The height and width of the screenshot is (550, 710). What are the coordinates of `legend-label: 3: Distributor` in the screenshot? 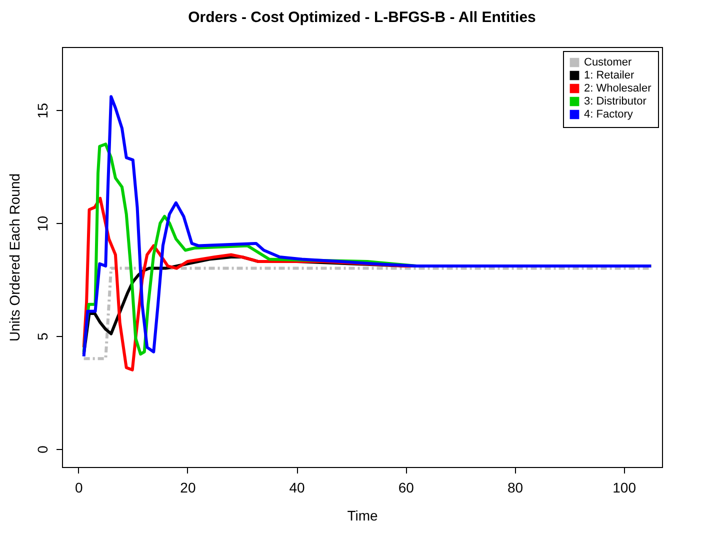 It's located at (615, 102).